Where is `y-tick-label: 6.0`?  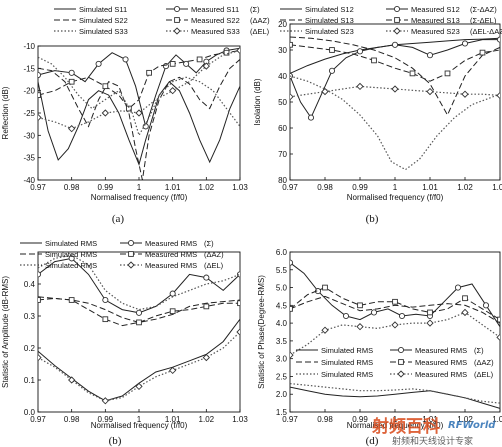
y-tick-label: 6.0 is located at coordinates (282, 252).